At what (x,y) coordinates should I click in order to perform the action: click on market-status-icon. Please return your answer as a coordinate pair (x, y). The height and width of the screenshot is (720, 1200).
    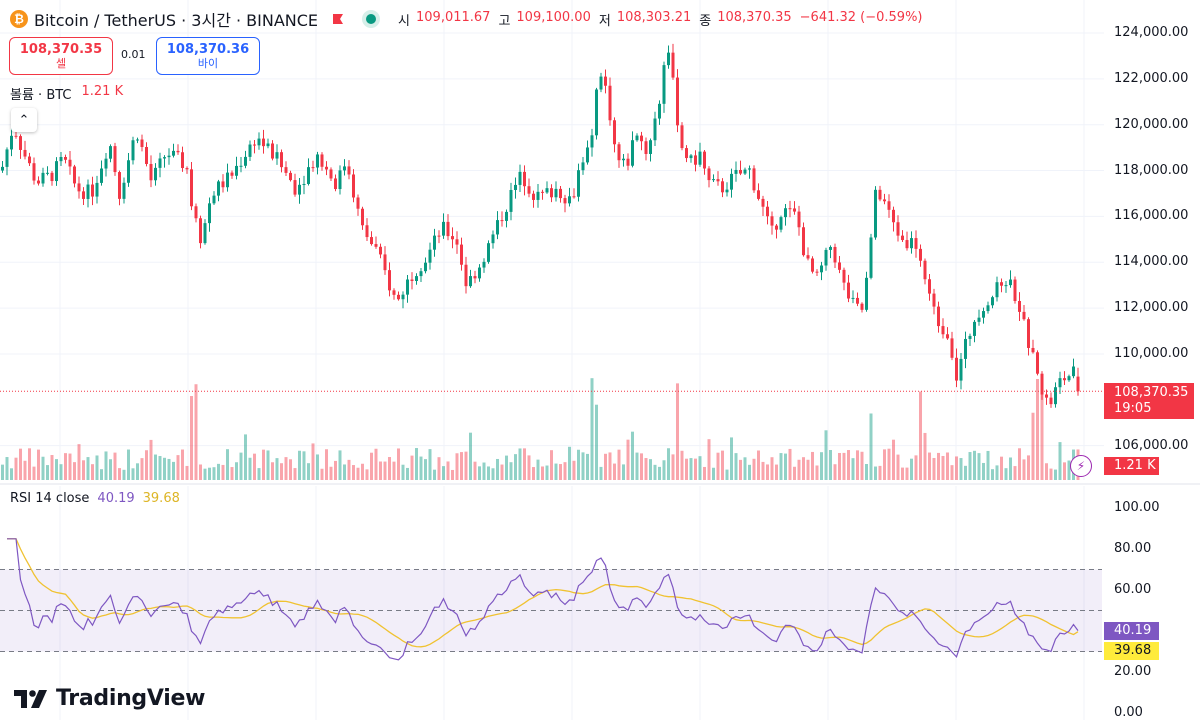
    Looking at the image, I should click on (371, 19).